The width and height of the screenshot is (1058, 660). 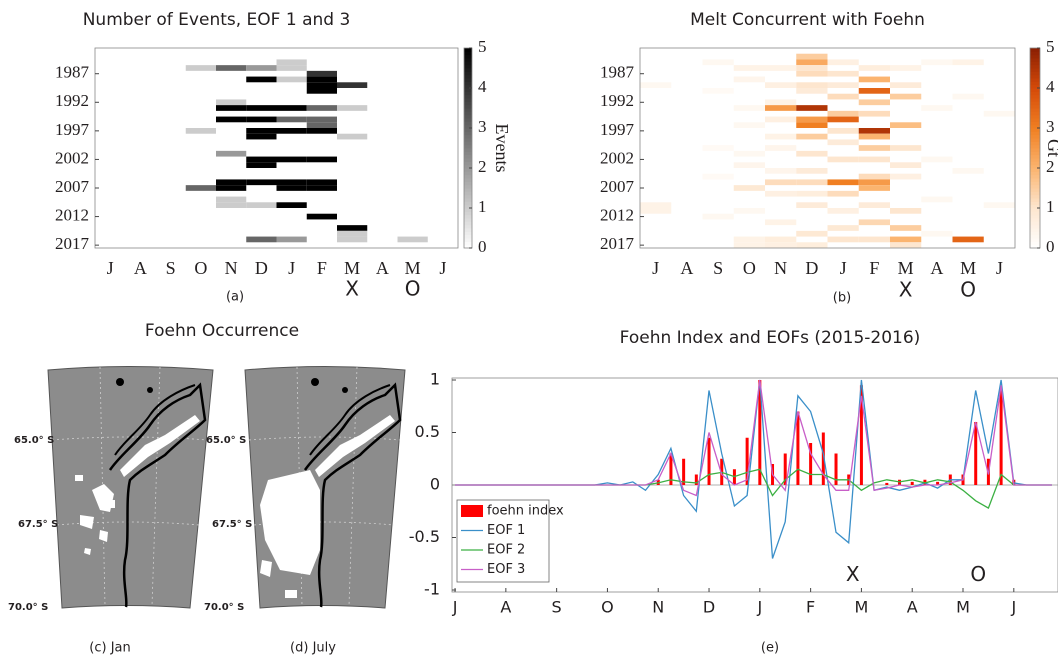 What do you see at coordinates (807, 20) in the screenshot?
I see `chart-title: Melt Concurrent with Foehn` at bounding box center [807, 20].